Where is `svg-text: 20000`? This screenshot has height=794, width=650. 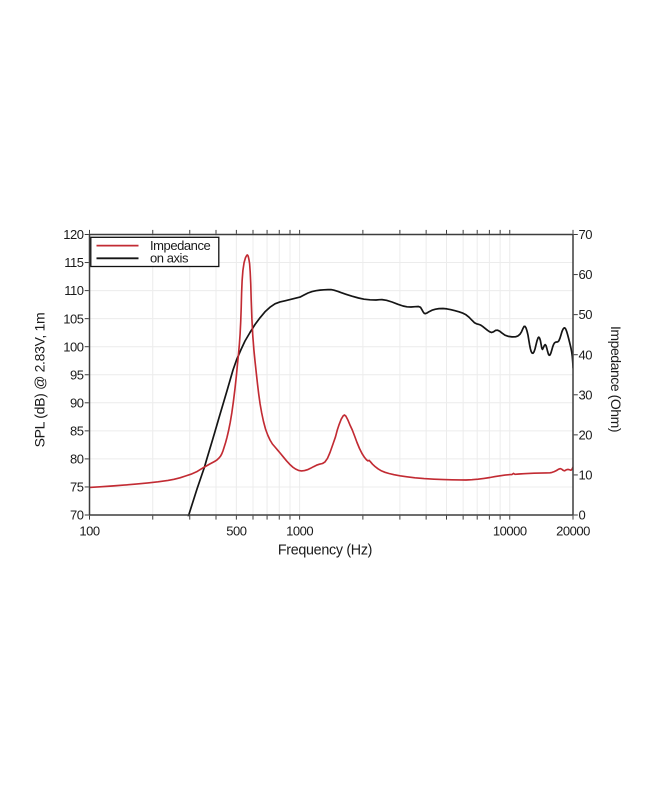 svg-text: 20000 is located at coordinates (573, 531).